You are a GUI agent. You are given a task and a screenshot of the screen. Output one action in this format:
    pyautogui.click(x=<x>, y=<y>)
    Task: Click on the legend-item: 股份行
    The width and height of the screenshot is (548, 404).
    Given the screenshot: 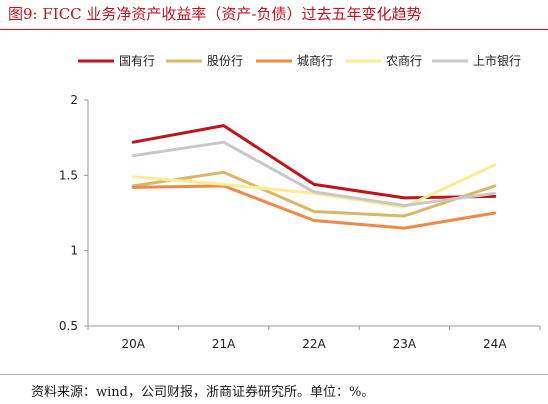 What is the action you would take?
    pyautogui.click(x=204, y=61)
    